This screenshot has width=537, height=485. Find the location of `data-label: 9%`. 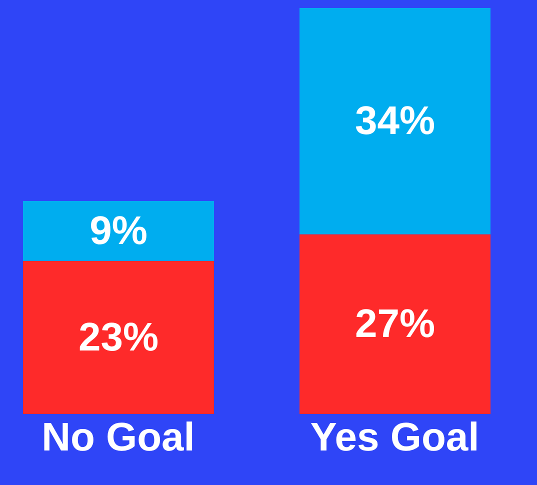

data-label: 9% is located at coordinates (119, 230).